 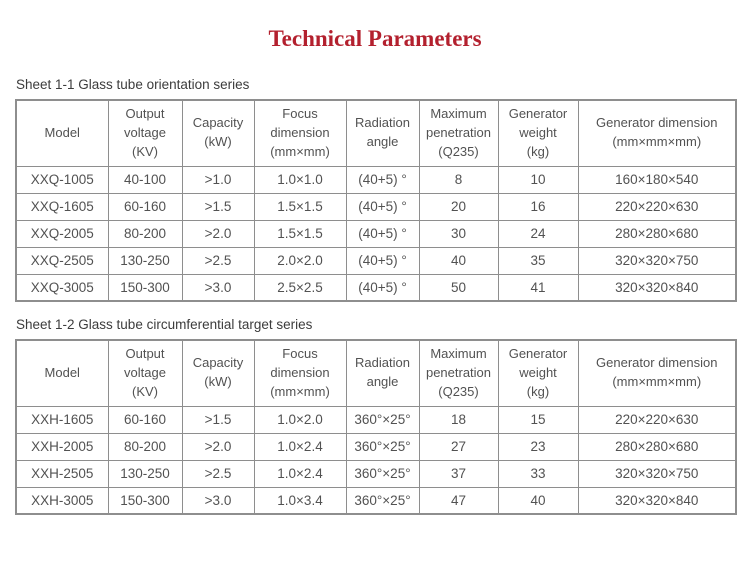 I want to click on table-cell: 18, so click(x=458, y=419).